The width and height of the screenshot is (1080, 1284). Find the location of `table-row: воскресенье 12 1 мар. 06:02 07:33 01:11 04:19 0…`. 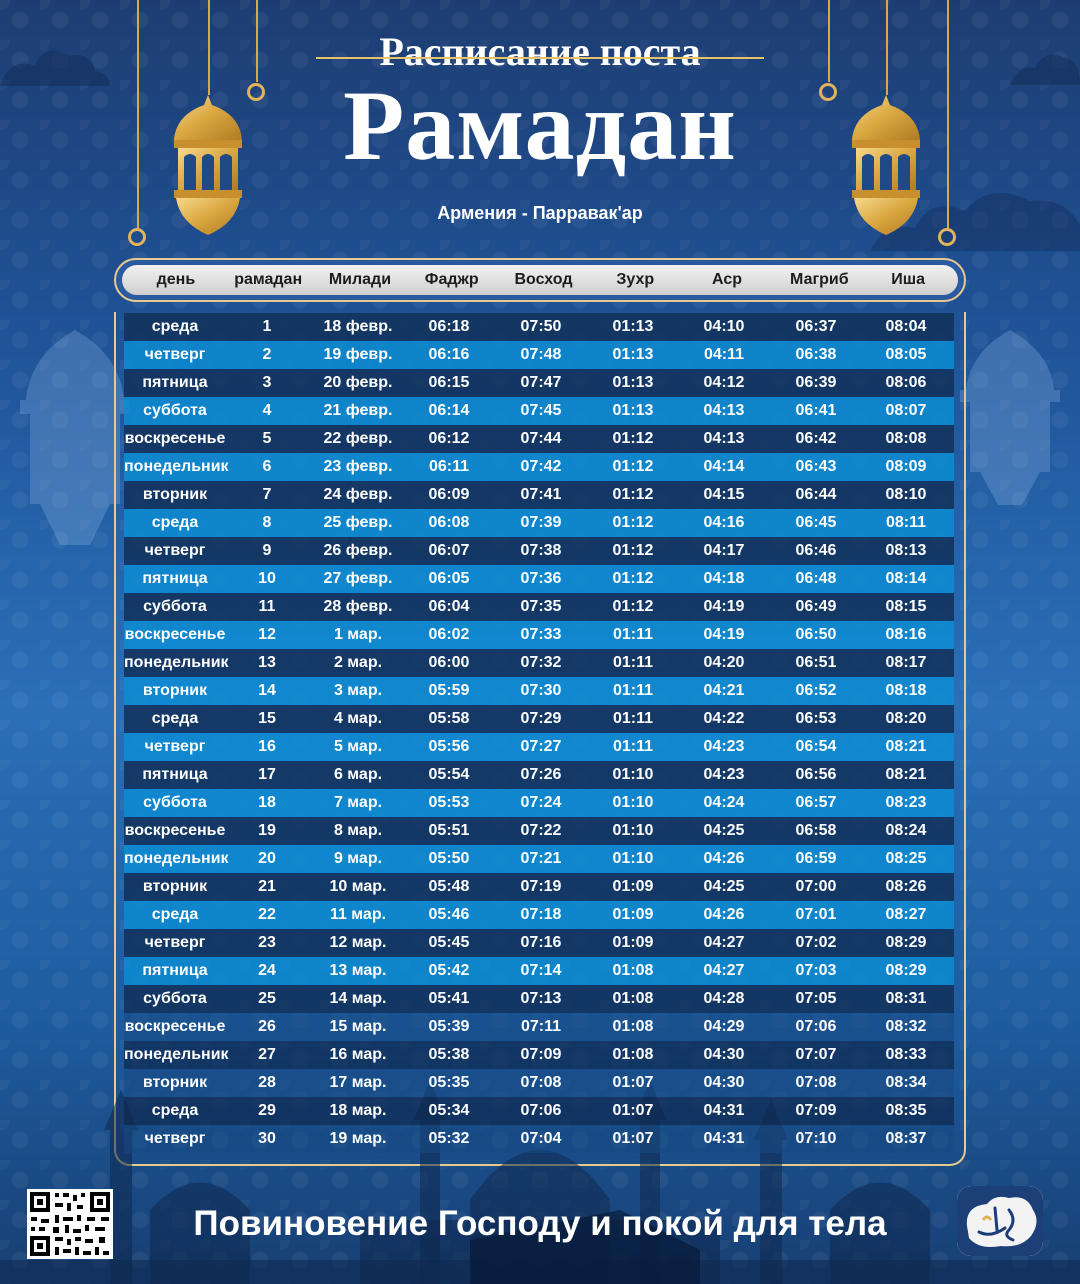

table-row: воскресенье 12 1 мар. 06:02 07:33 01:11 04:19 0… is located at coordinates (539, 635).